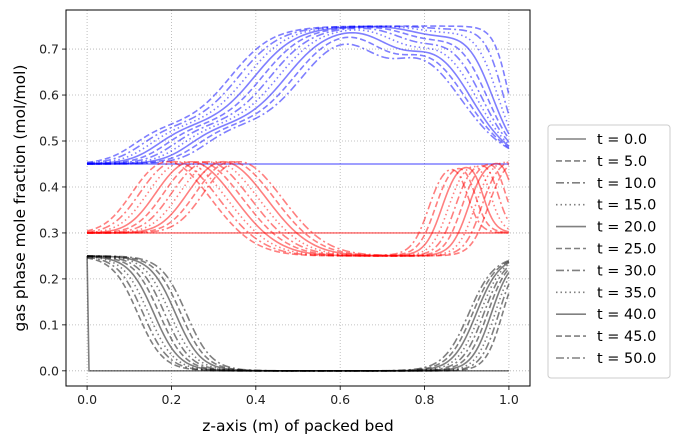  I want to click on x-tick-label: 1.0, so click(509, 399).